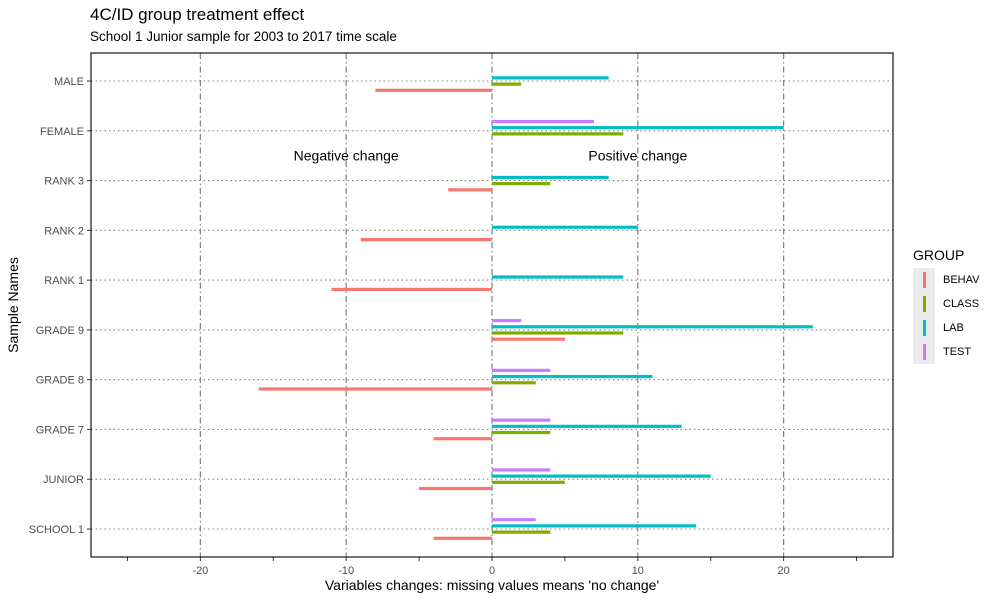 The height and width of the screenshot is (600, 1000). I want to click on y-tick-label: FEMALE, so click(62, 132).